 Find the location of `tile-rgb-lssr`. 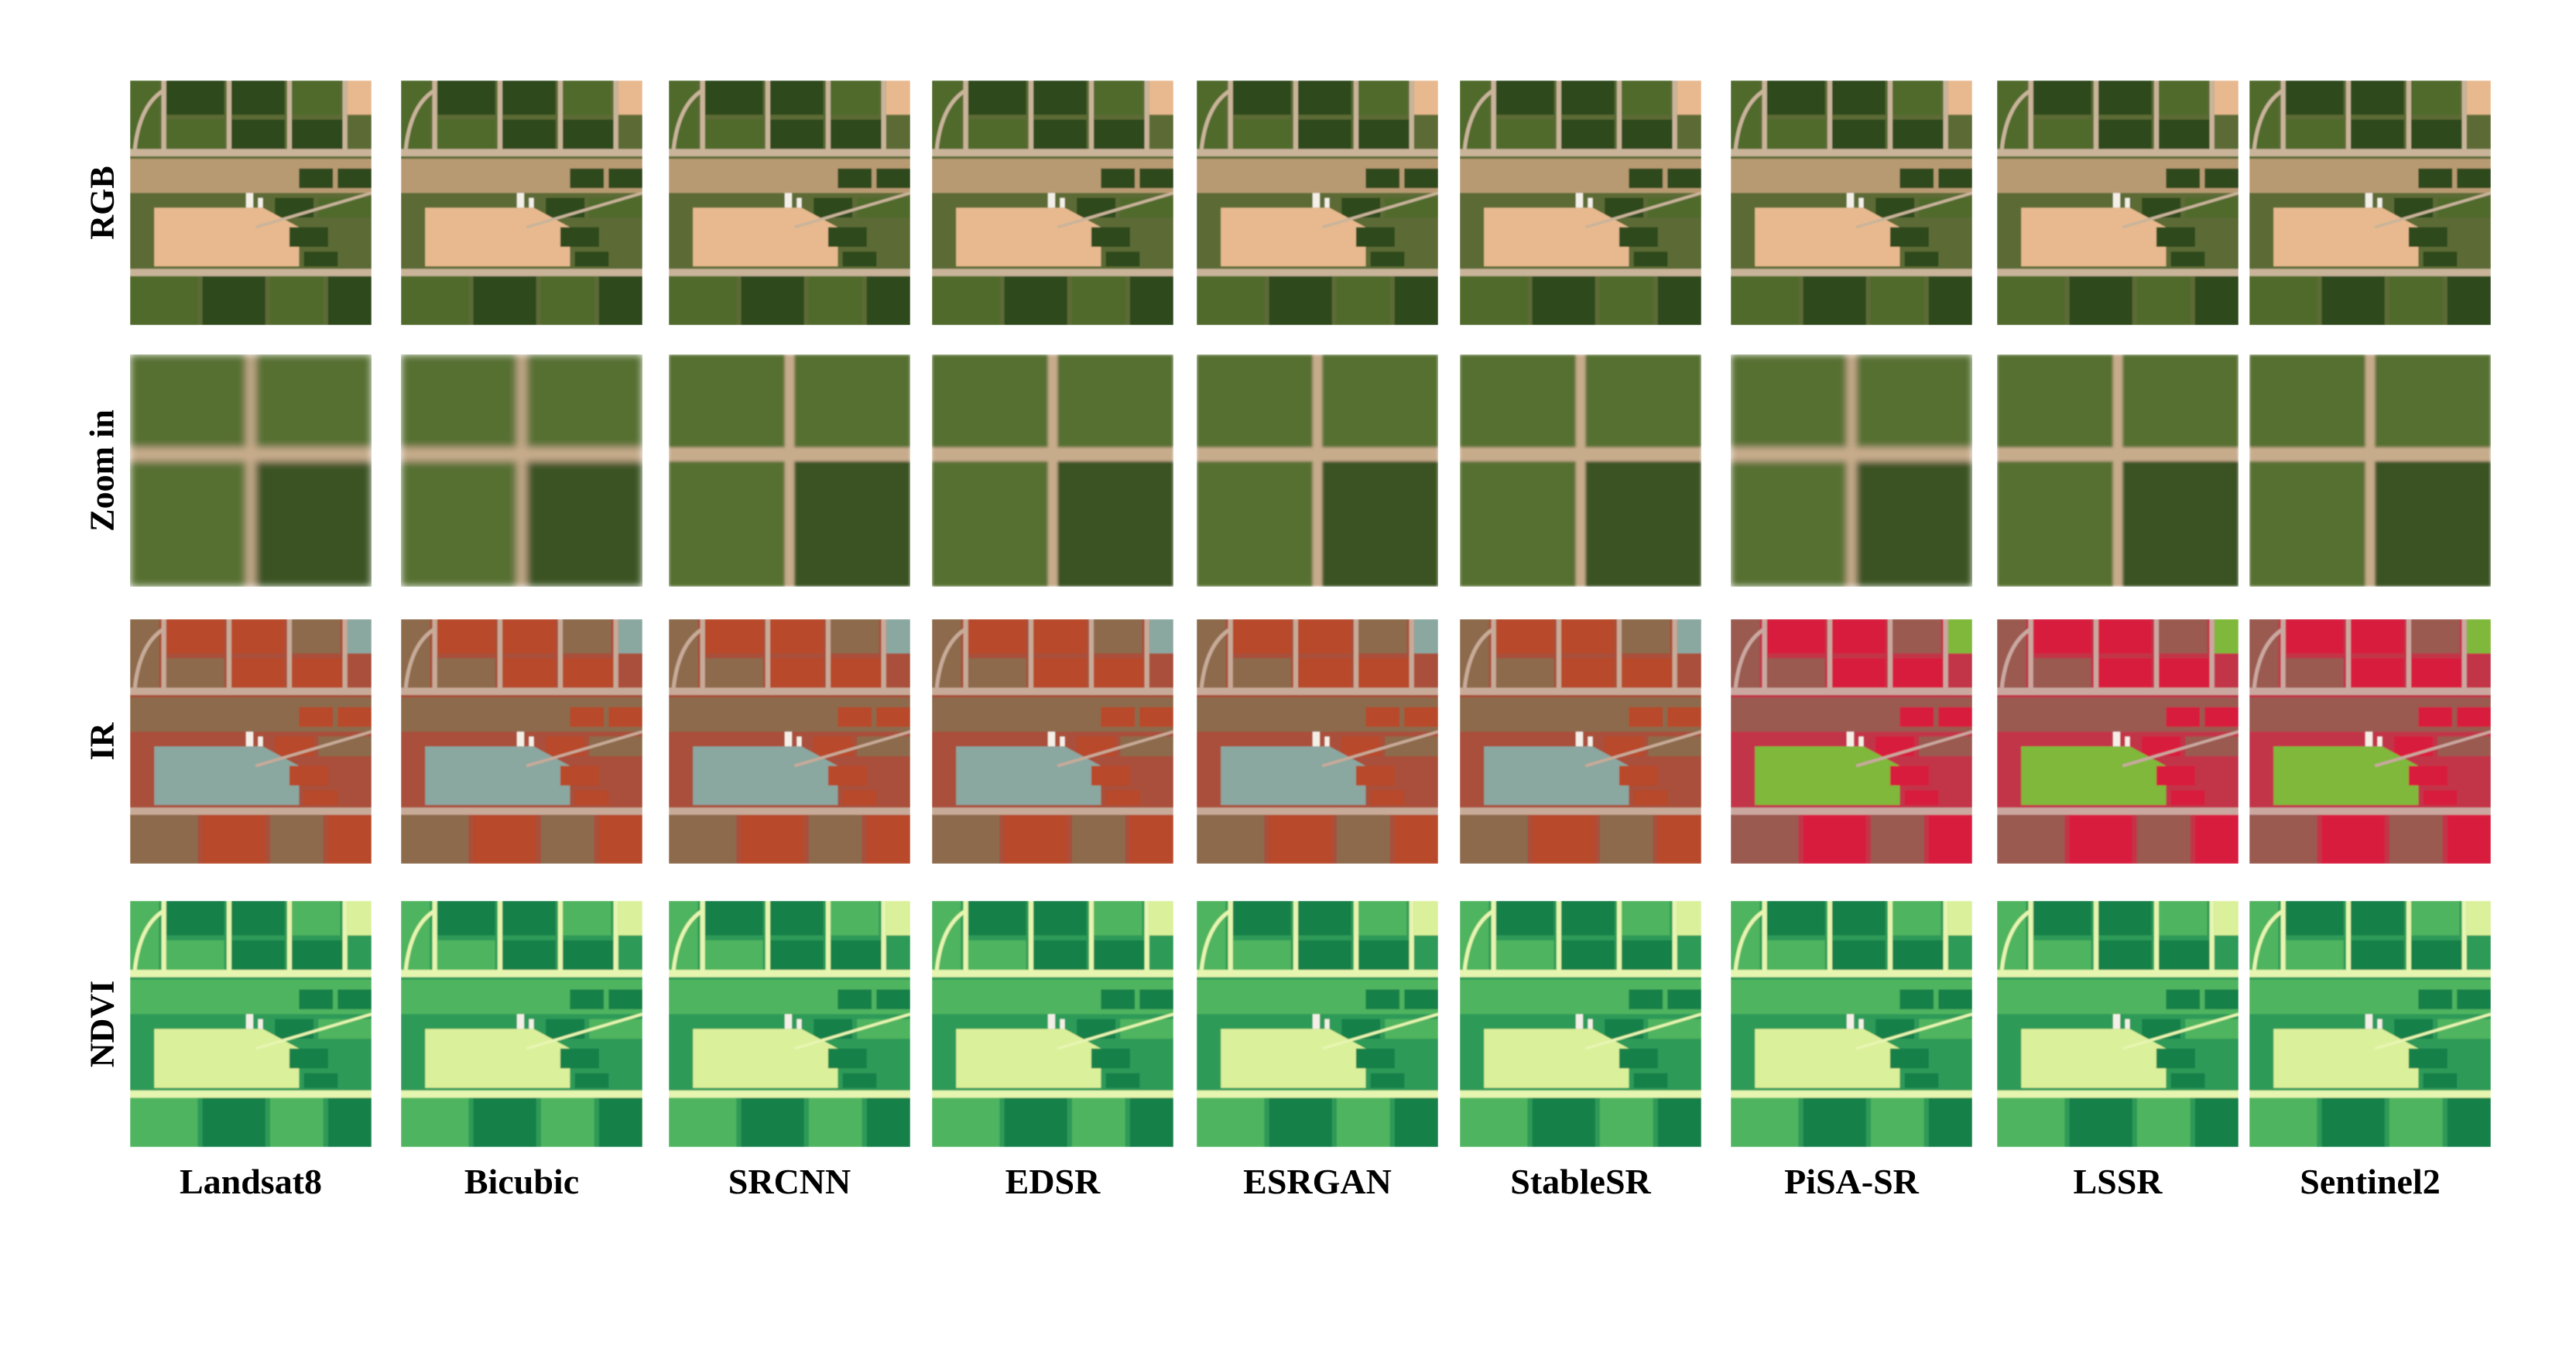

tile-rgb-lssr is located at coordinates (2118, 202).